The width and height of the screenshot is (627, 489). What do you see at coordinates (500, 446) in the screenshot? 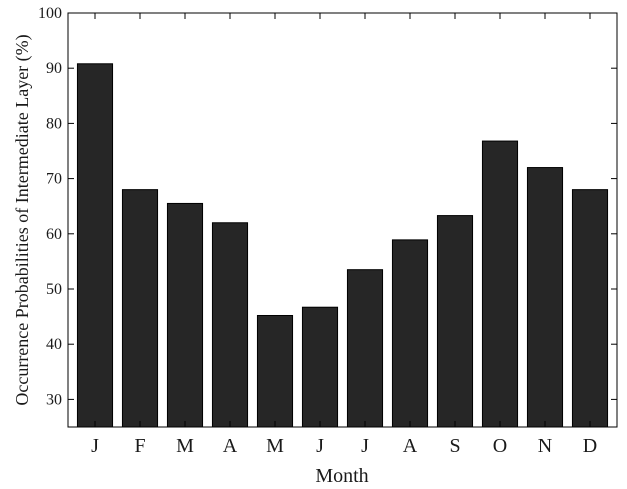
I see `x-tick-label: O` at bounding box center [500, 446].